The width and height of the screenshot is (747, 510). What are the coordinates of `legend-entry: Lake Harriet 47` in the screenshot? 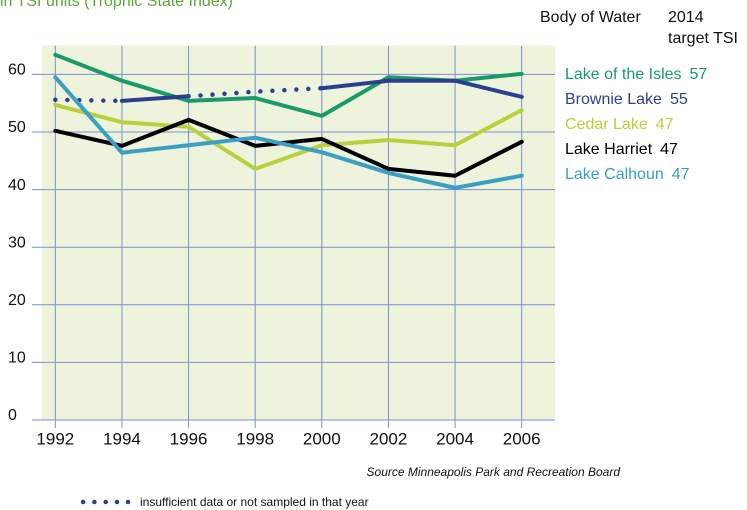 It's located at (621, 149).